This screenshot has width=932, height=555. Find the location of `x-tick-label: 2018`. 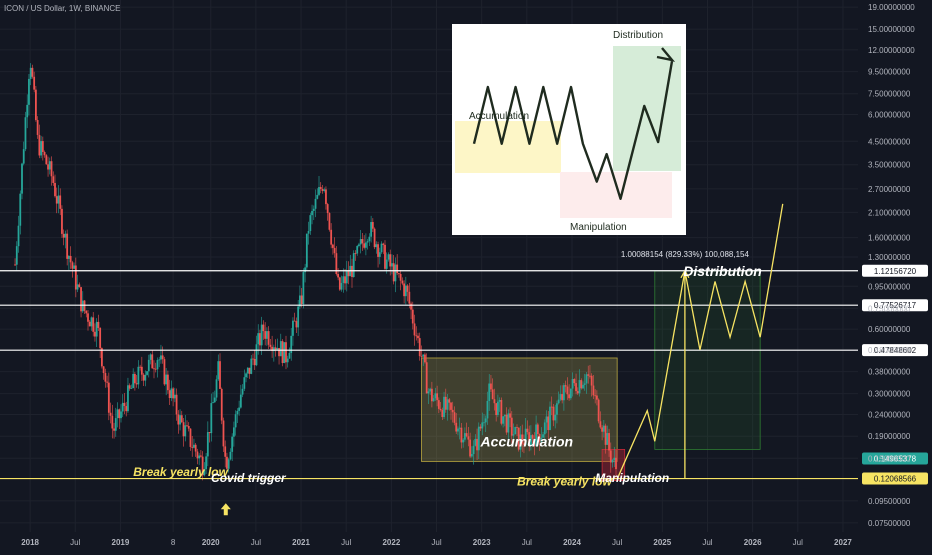

x-tick-label: 2018 is located at coordinates (30, 542).